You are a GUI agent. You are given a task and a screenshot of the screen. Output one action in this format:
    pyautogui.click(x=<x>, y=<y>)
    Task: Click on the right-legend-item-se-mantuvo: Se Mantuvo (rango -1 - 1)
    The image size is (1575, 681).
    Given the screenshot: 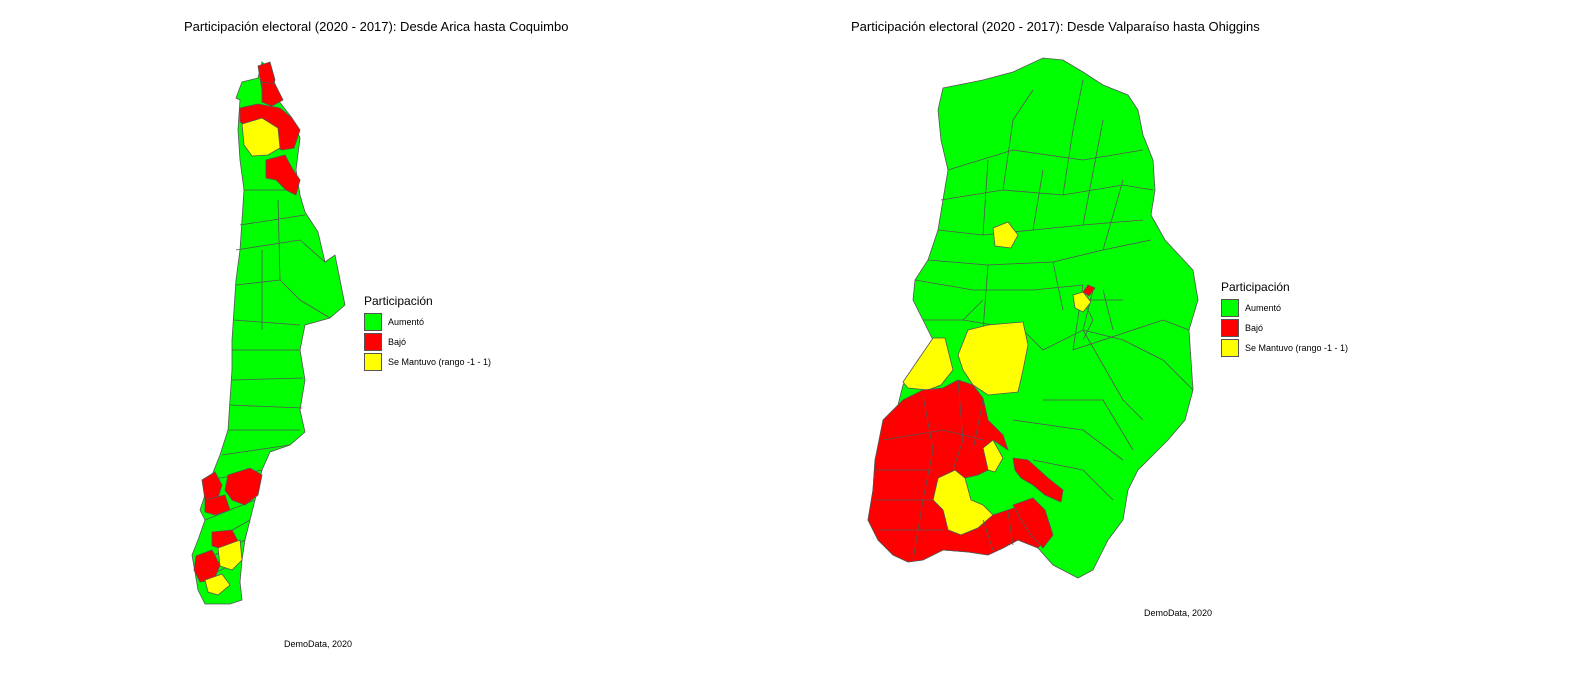 What is the action you would take?
    pyautogui.click(x=1284, y=348)
    